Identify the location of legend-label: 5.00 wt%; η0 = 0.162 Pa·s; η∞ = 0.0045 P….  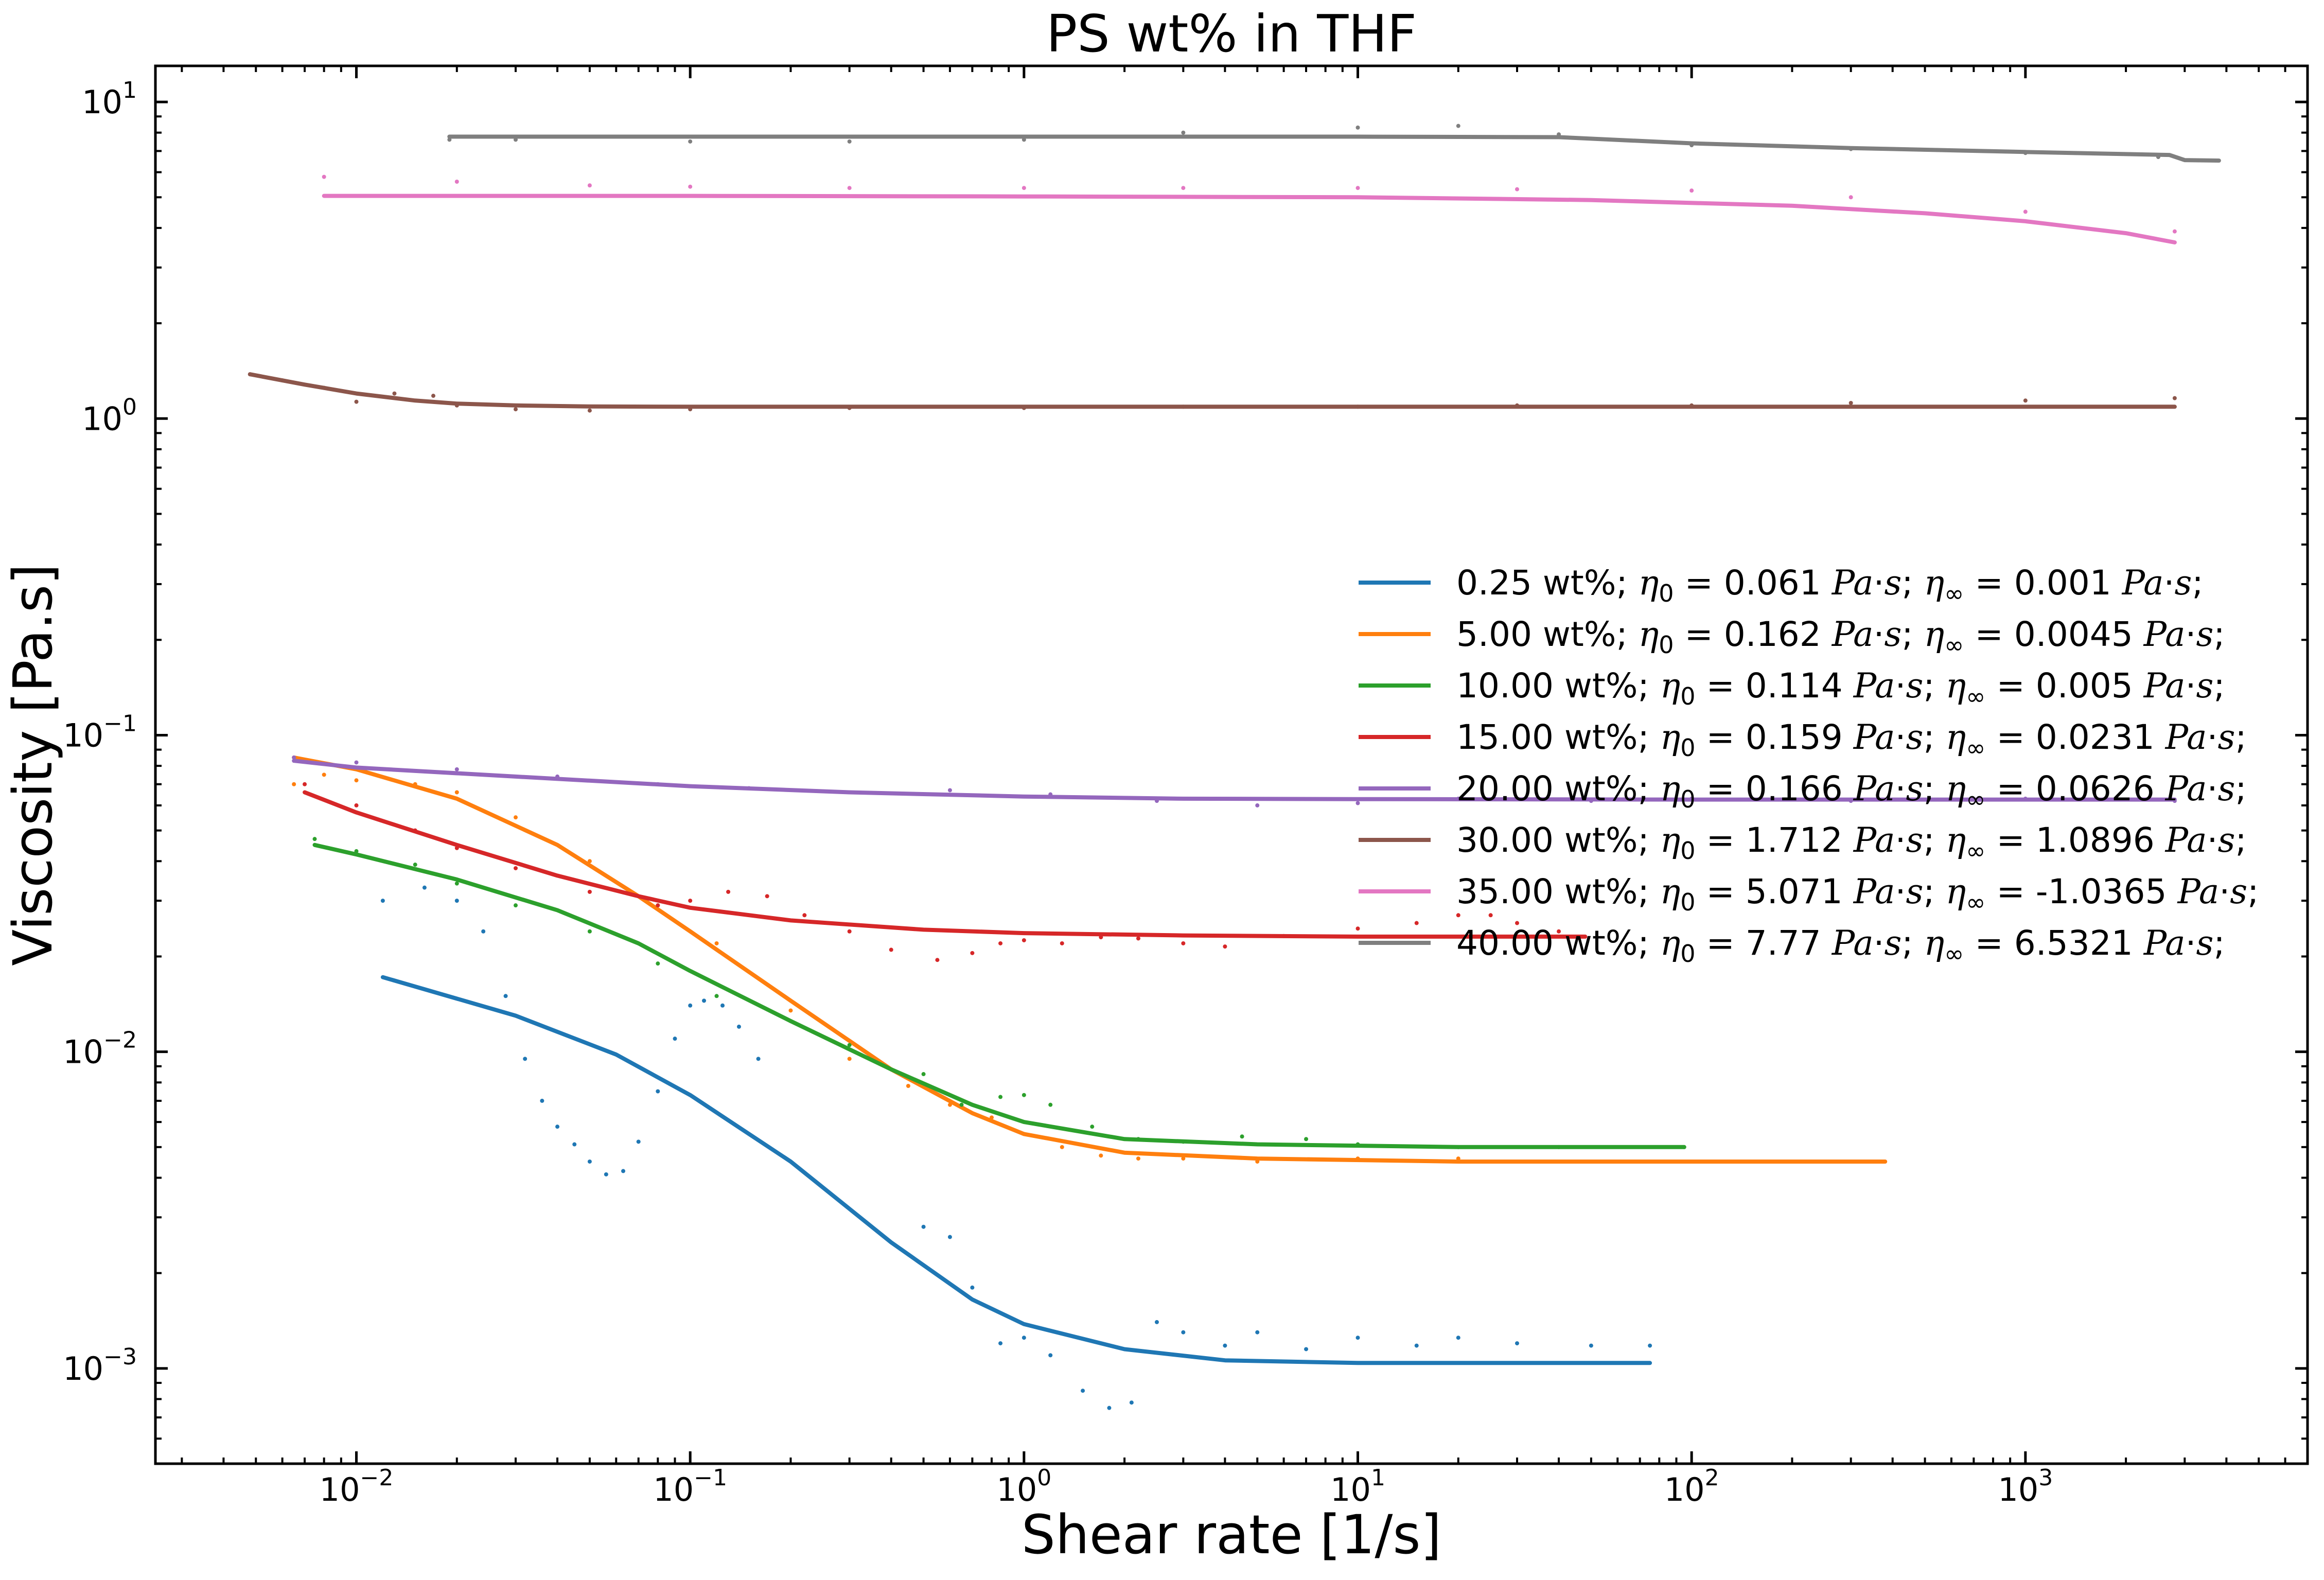
(1840, 637).